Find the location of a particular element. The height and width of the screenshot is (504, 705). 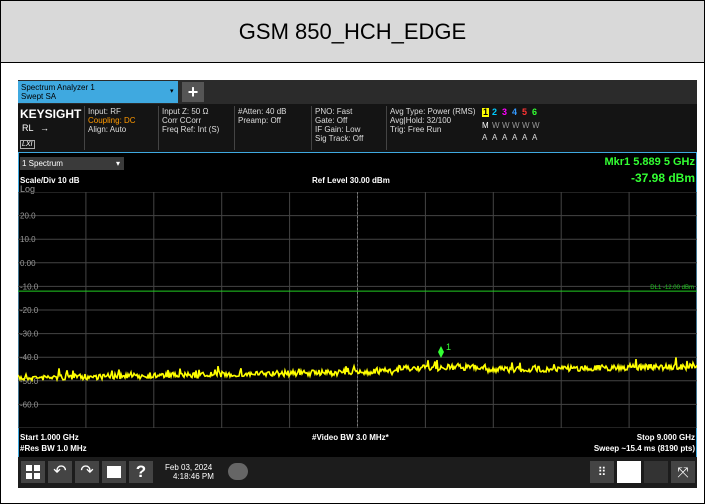

brand: KEYSIGHT is located at coordinates (51, 114).